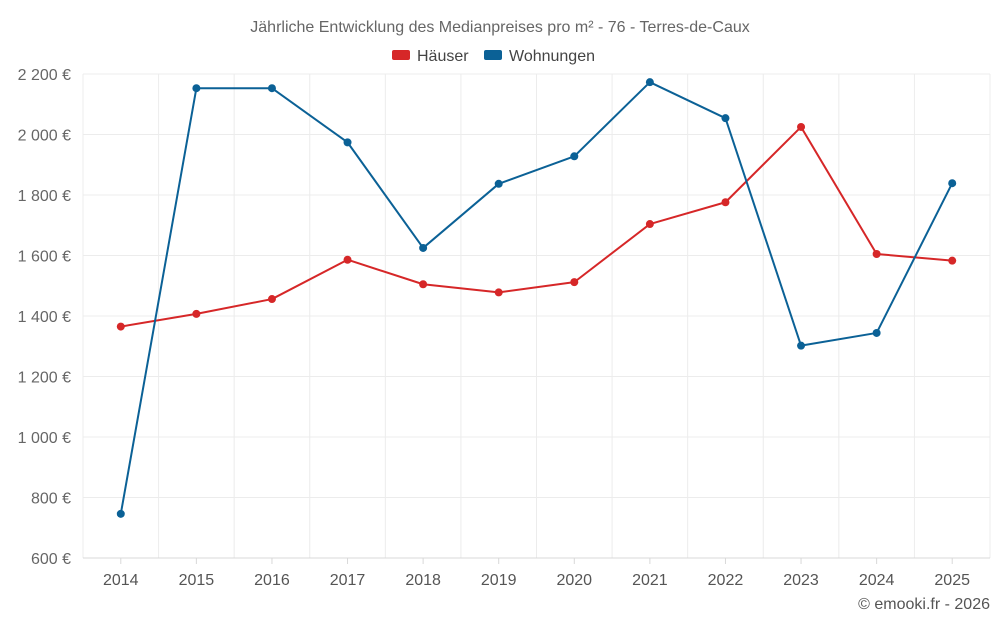  I want to click on x-tick-label: 2023, so click(801, 580).